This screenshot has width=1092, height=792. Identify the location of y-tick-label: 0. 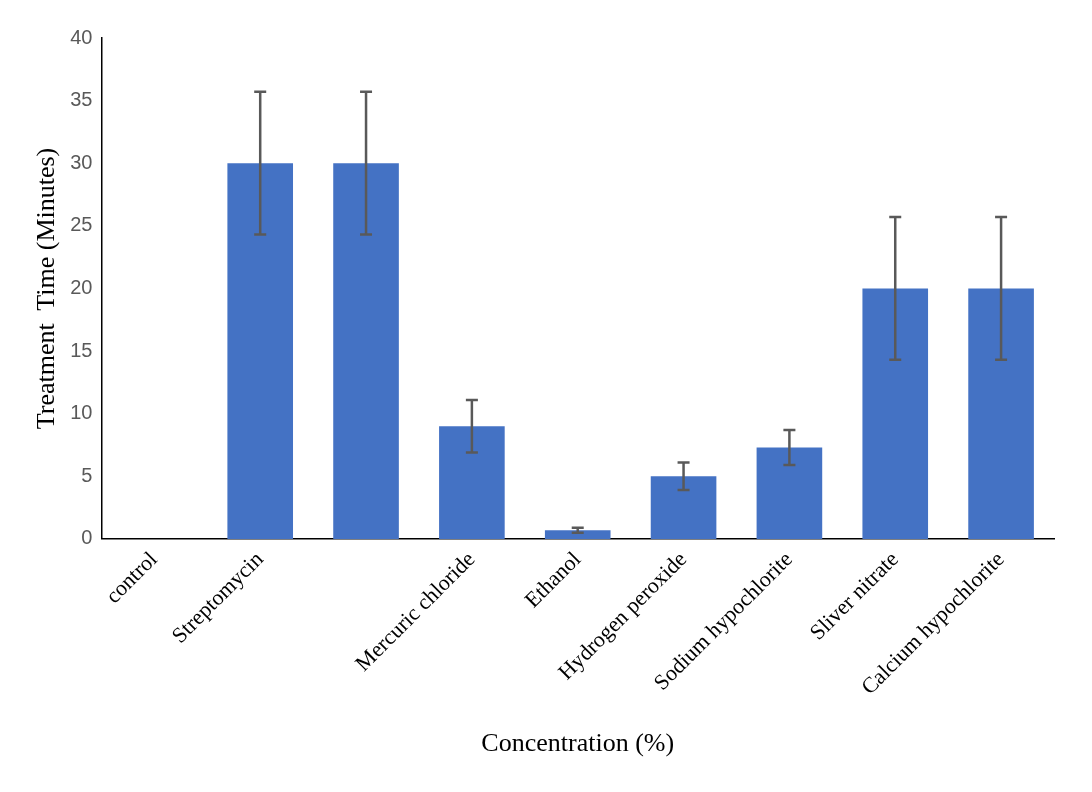
(87, 537).